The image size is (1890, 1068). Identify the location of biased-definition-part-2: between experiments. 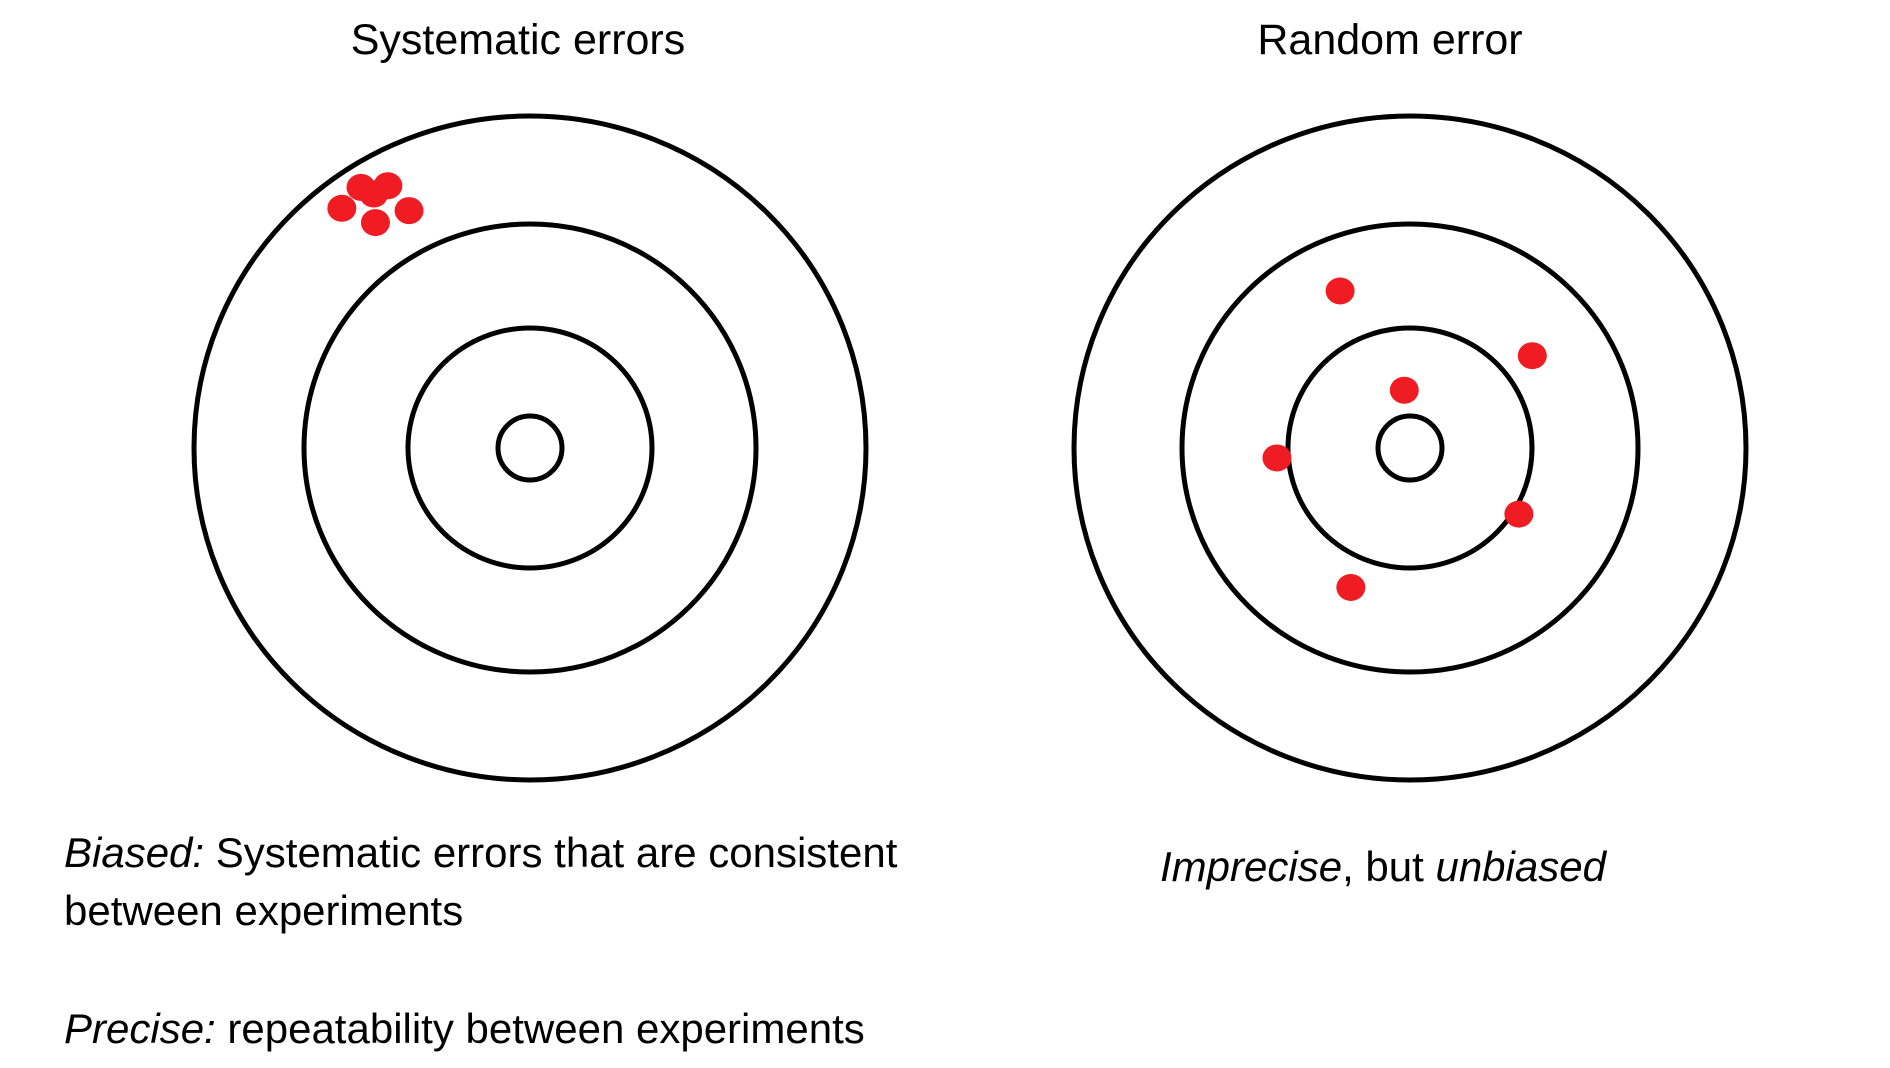
(264, 910).